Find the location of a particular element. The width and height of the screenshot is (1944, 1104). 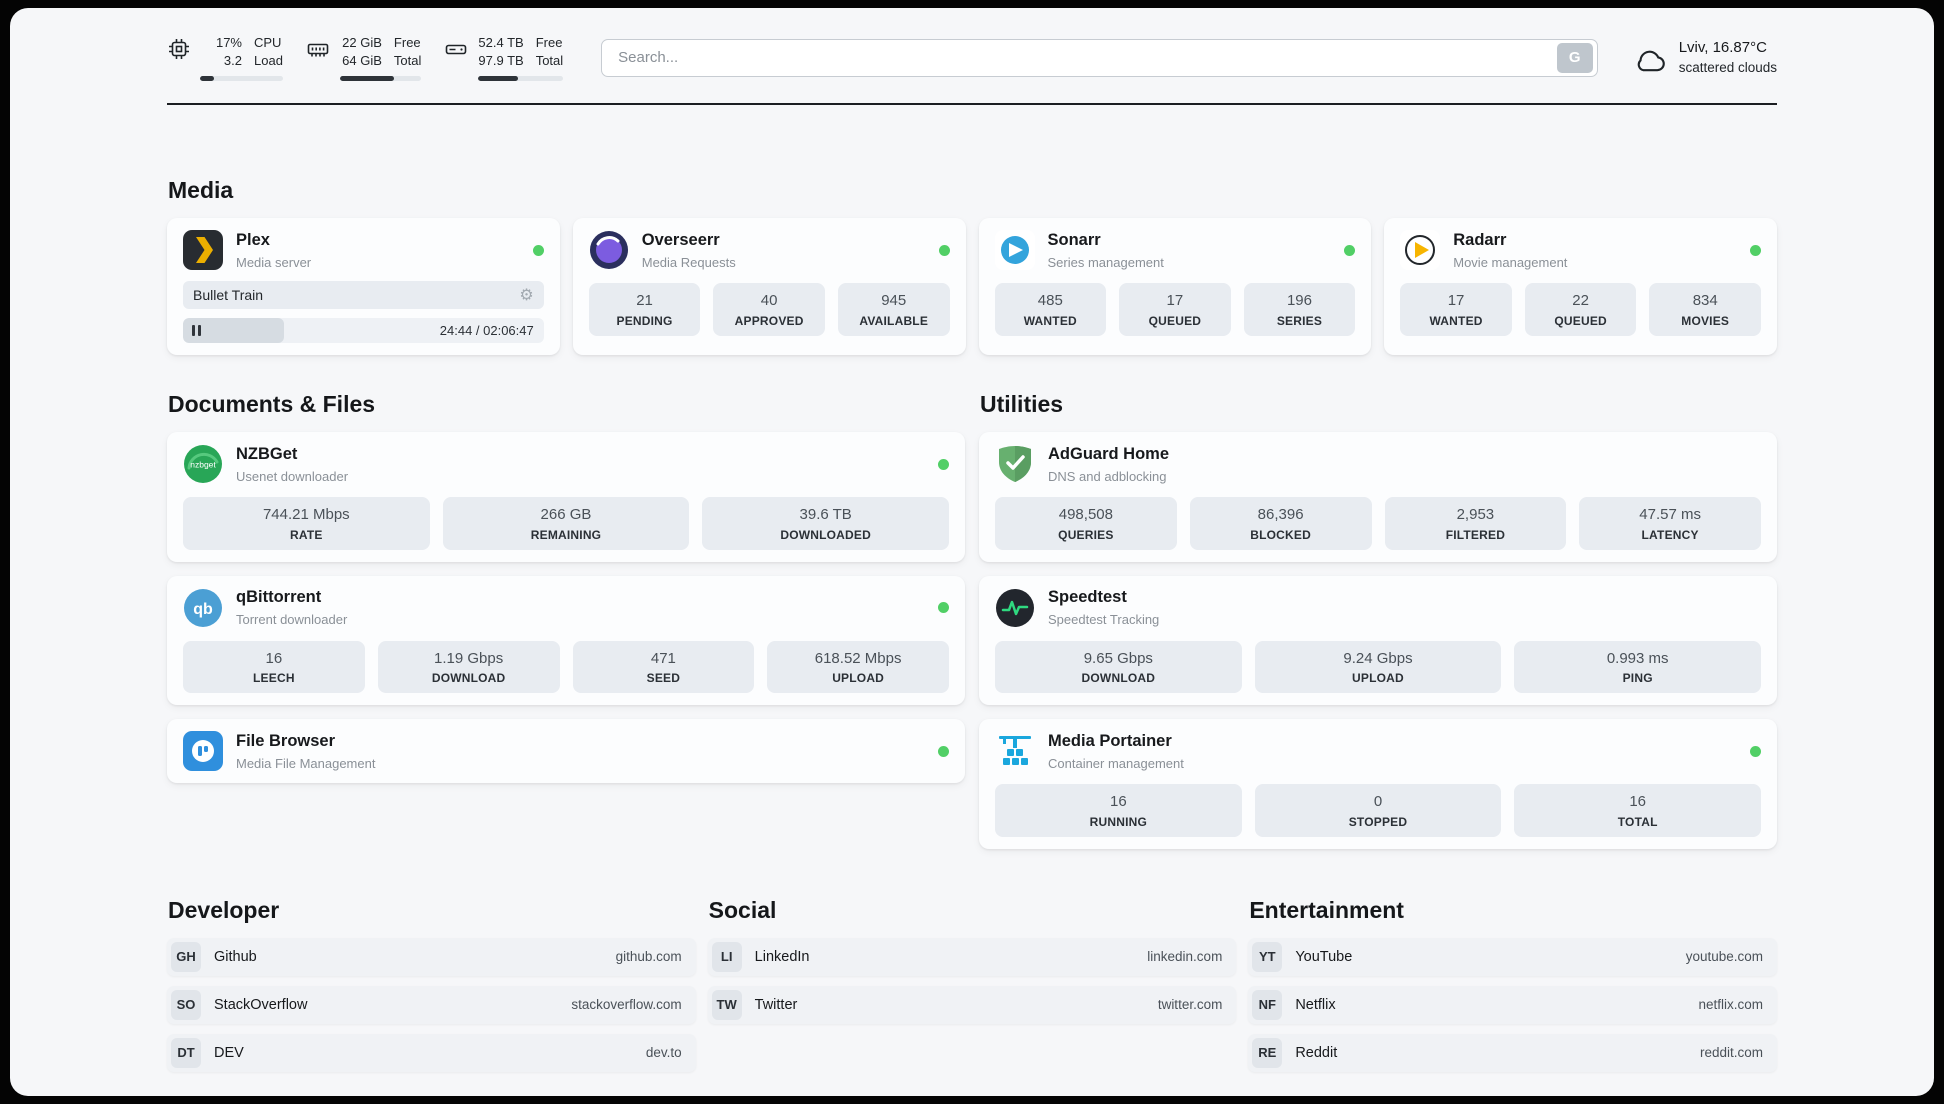

twitter-icon: TW is located at coordinates (726, 1004).